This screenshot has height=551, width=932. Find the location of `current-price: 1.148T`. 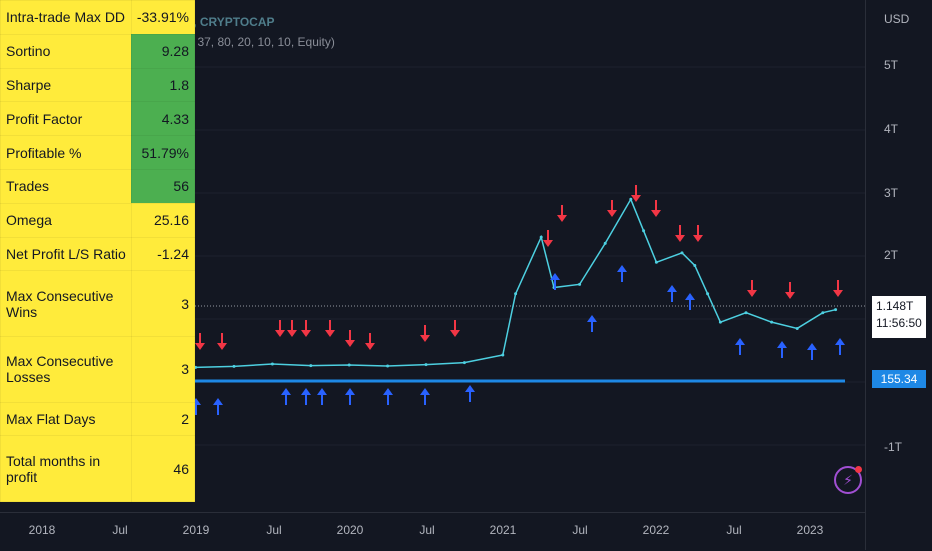

current-price: 1.148T is located at coordinates (895, 306).